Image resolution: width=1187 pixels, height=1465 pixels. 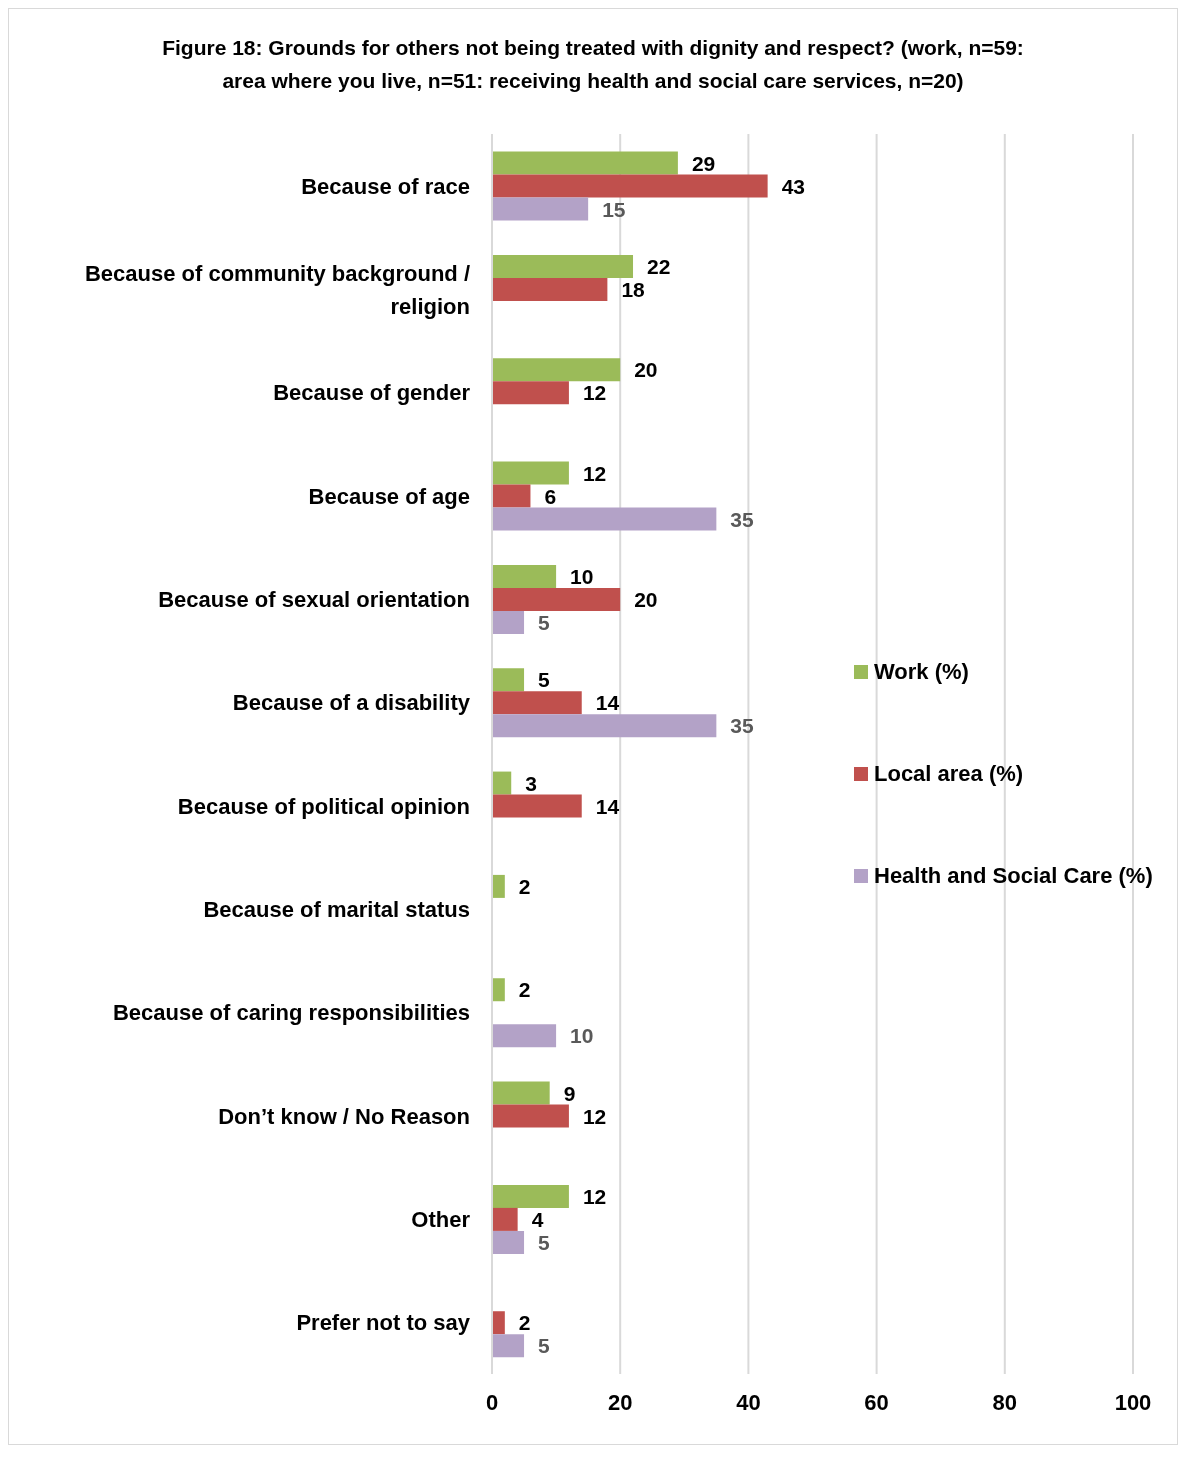 What do you see at coordinates (620, 1402) in the screenshot?
I see `x-tick-label: 20` at bounding box center [620, 1402].